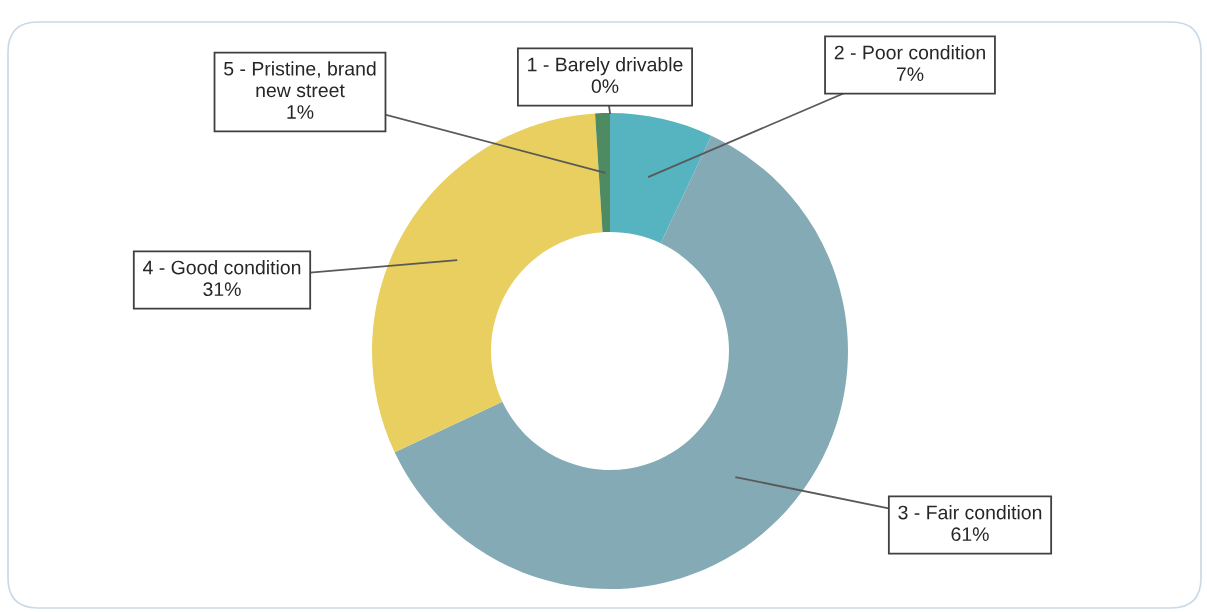 The width and height of the screenshot is (1207, 612). I want to click on slice-label: 2 - Poor condition, so click(909, 52).